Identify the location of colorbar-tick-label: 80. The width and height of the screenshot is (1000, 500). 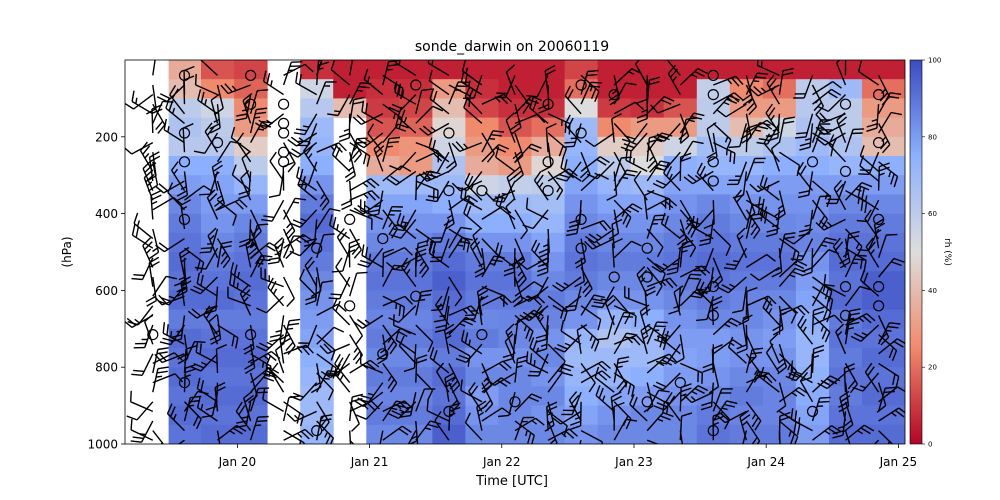
(932, 137).